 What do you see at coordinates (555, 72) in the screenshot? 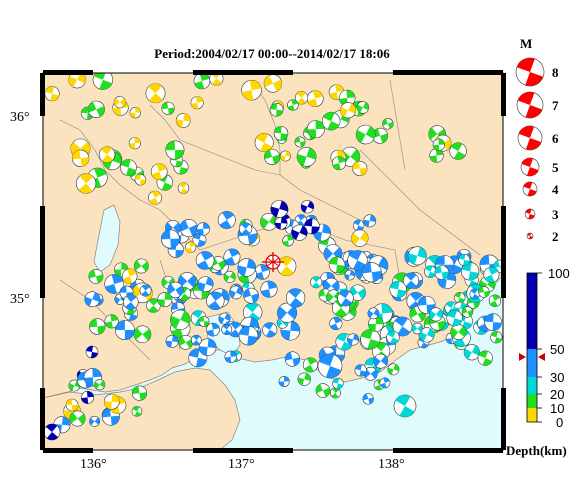
I see `mag-label-8: 8` at bounding box center [555, 72].